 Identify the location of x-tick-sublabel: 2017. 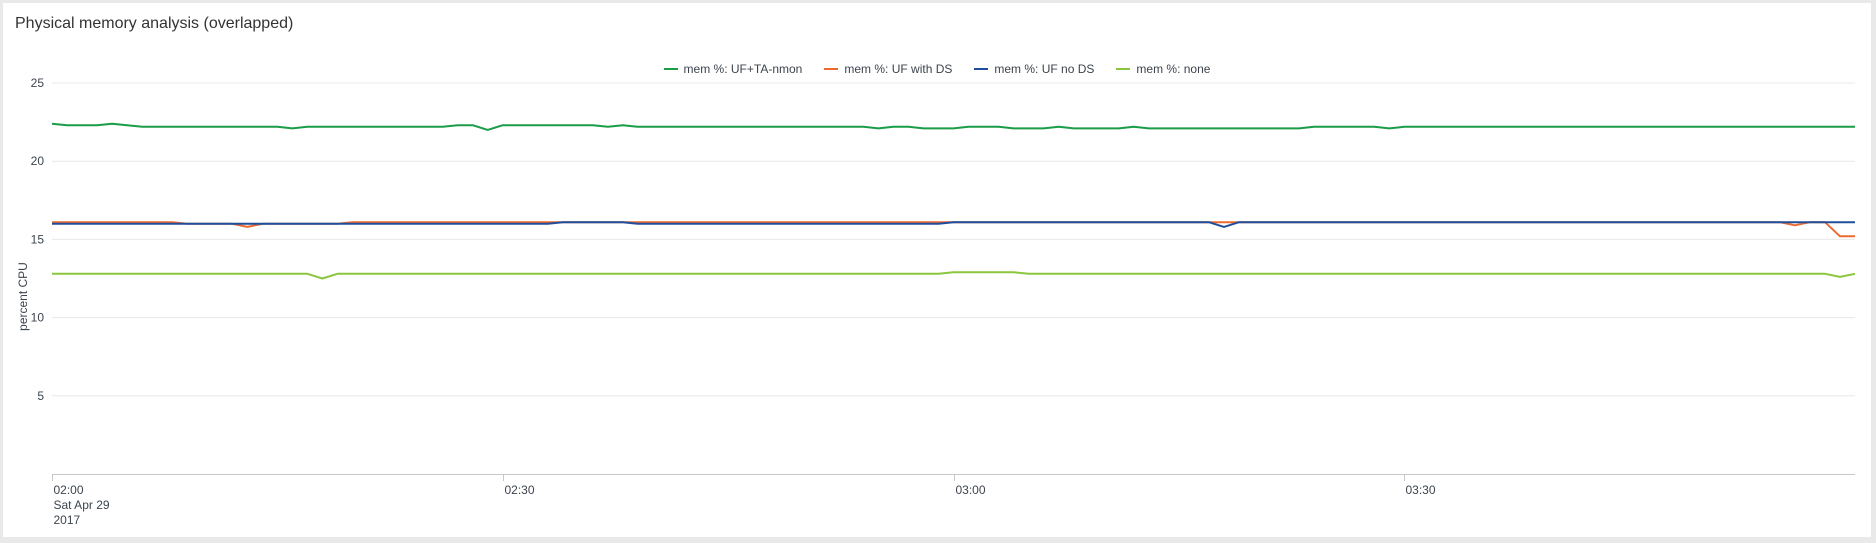
(67, 520).